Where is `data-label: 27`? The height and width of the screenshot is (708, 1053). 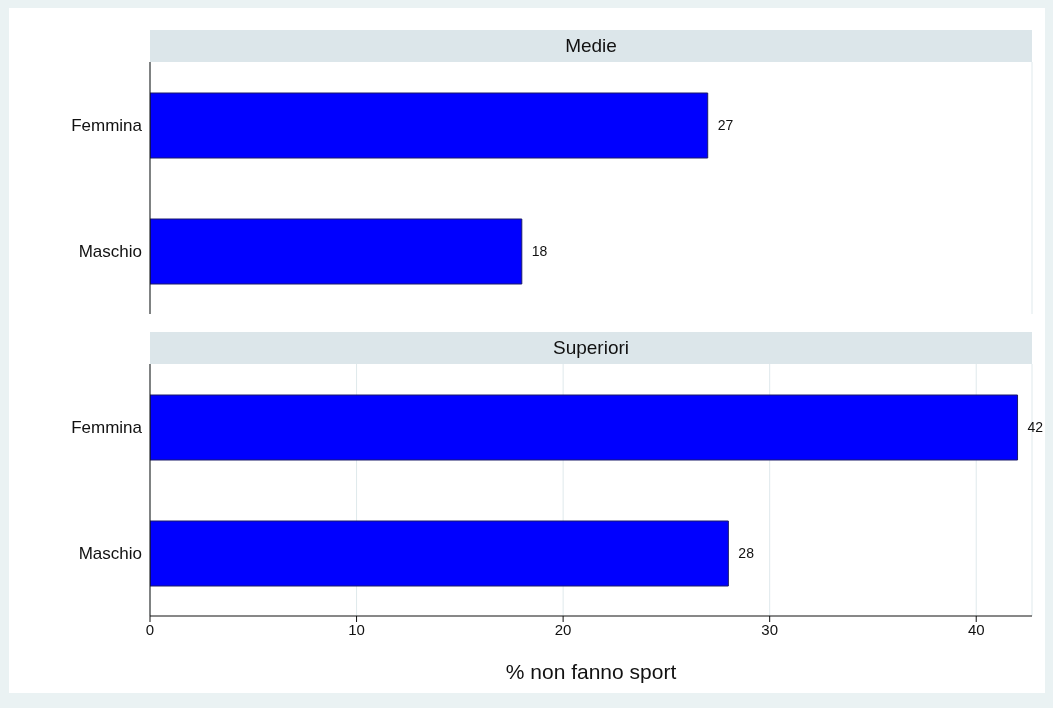
data-label: 27 is located at coordinates (725, 125).